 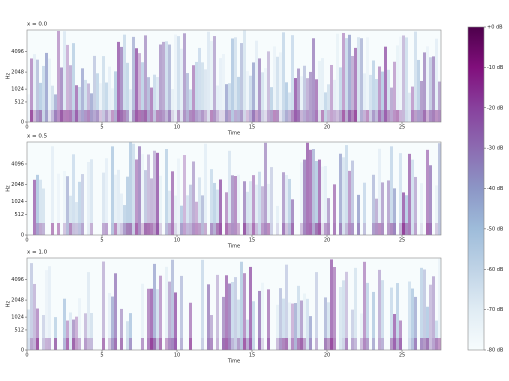 I want to click on x-tick-label: 15, so click(x=252, y=241).